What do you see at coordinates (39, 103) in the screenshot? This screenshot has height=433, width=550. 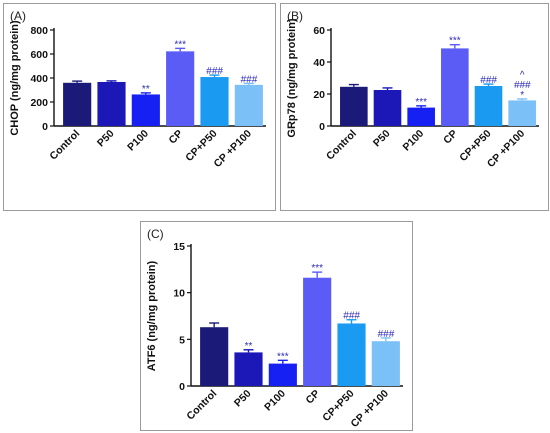 I see `y-tick-label: 200` at bounding box center [39, 103].